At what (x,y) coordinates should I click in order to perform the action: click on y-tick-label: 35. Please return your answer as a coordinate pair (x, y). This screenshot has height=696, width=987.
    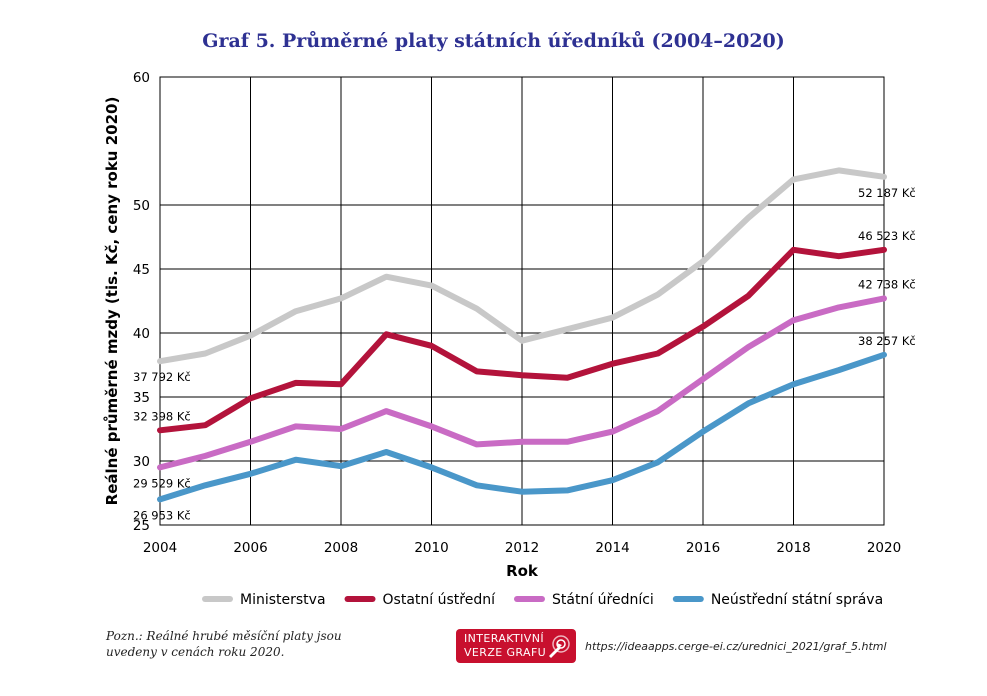
    Looking at the image, I should click on (141, 398).